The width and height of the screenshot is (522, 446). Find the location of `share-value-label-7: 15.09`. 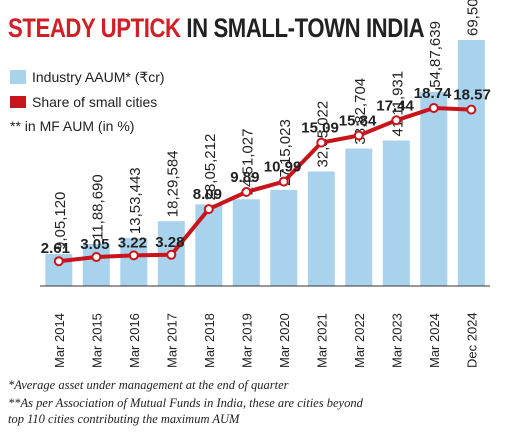

share-value-label-7: 15.09 is located at coordinates (320, 128).